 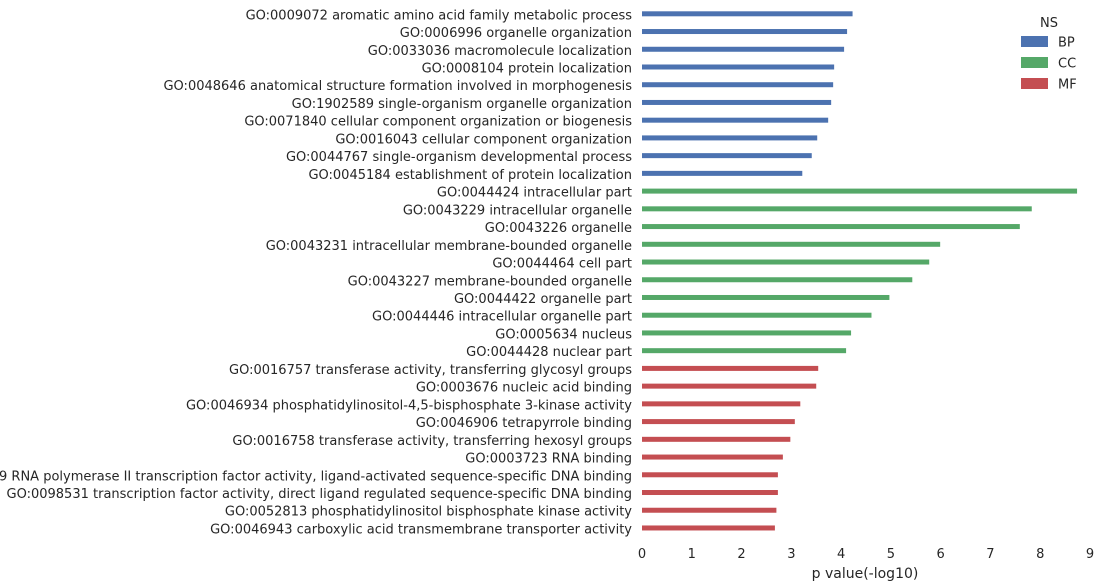 What do you see at coordinates (841, 554) in the screenshot?
I see `x-tick-label: 4` at bounding box center [841, 554].